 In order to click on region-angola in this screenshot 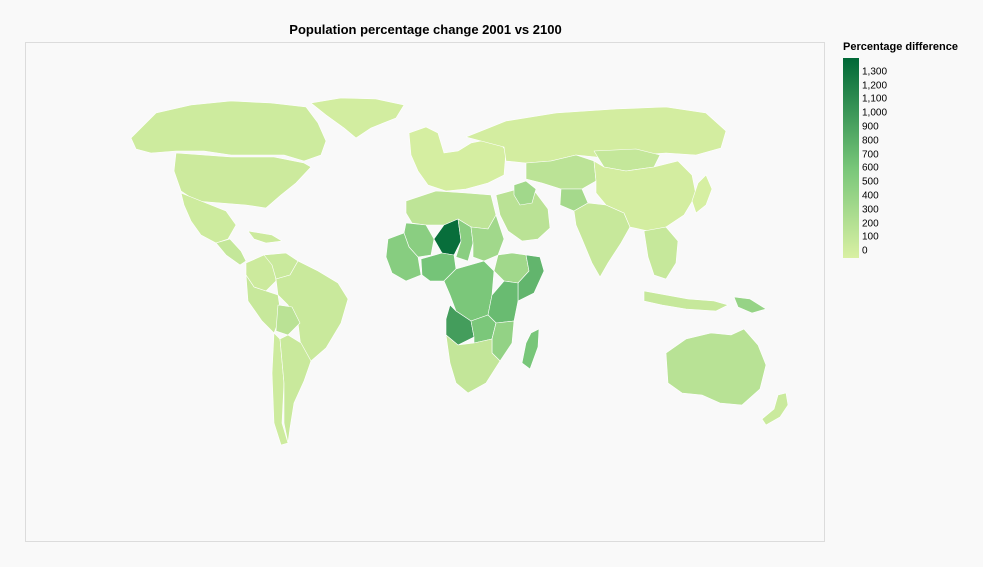, I will do `click(460, 325)`.